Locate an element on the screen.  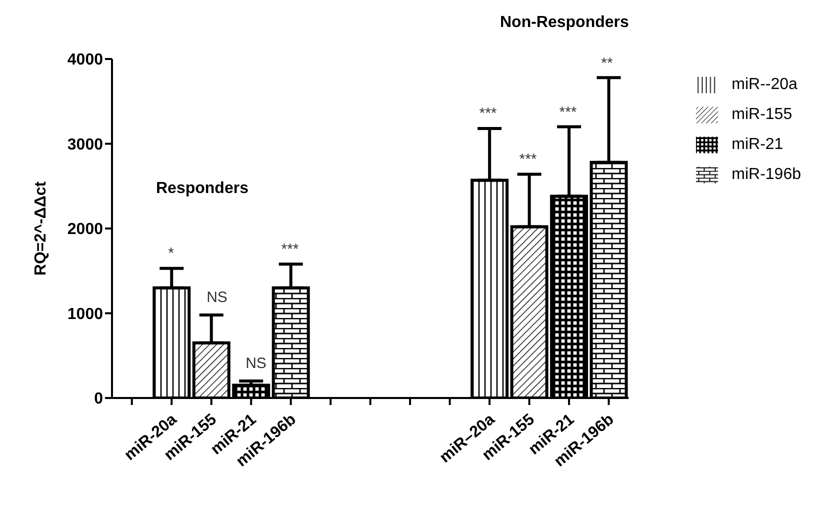
y-tick-label: 1000 is located at coordinates (85, 314).